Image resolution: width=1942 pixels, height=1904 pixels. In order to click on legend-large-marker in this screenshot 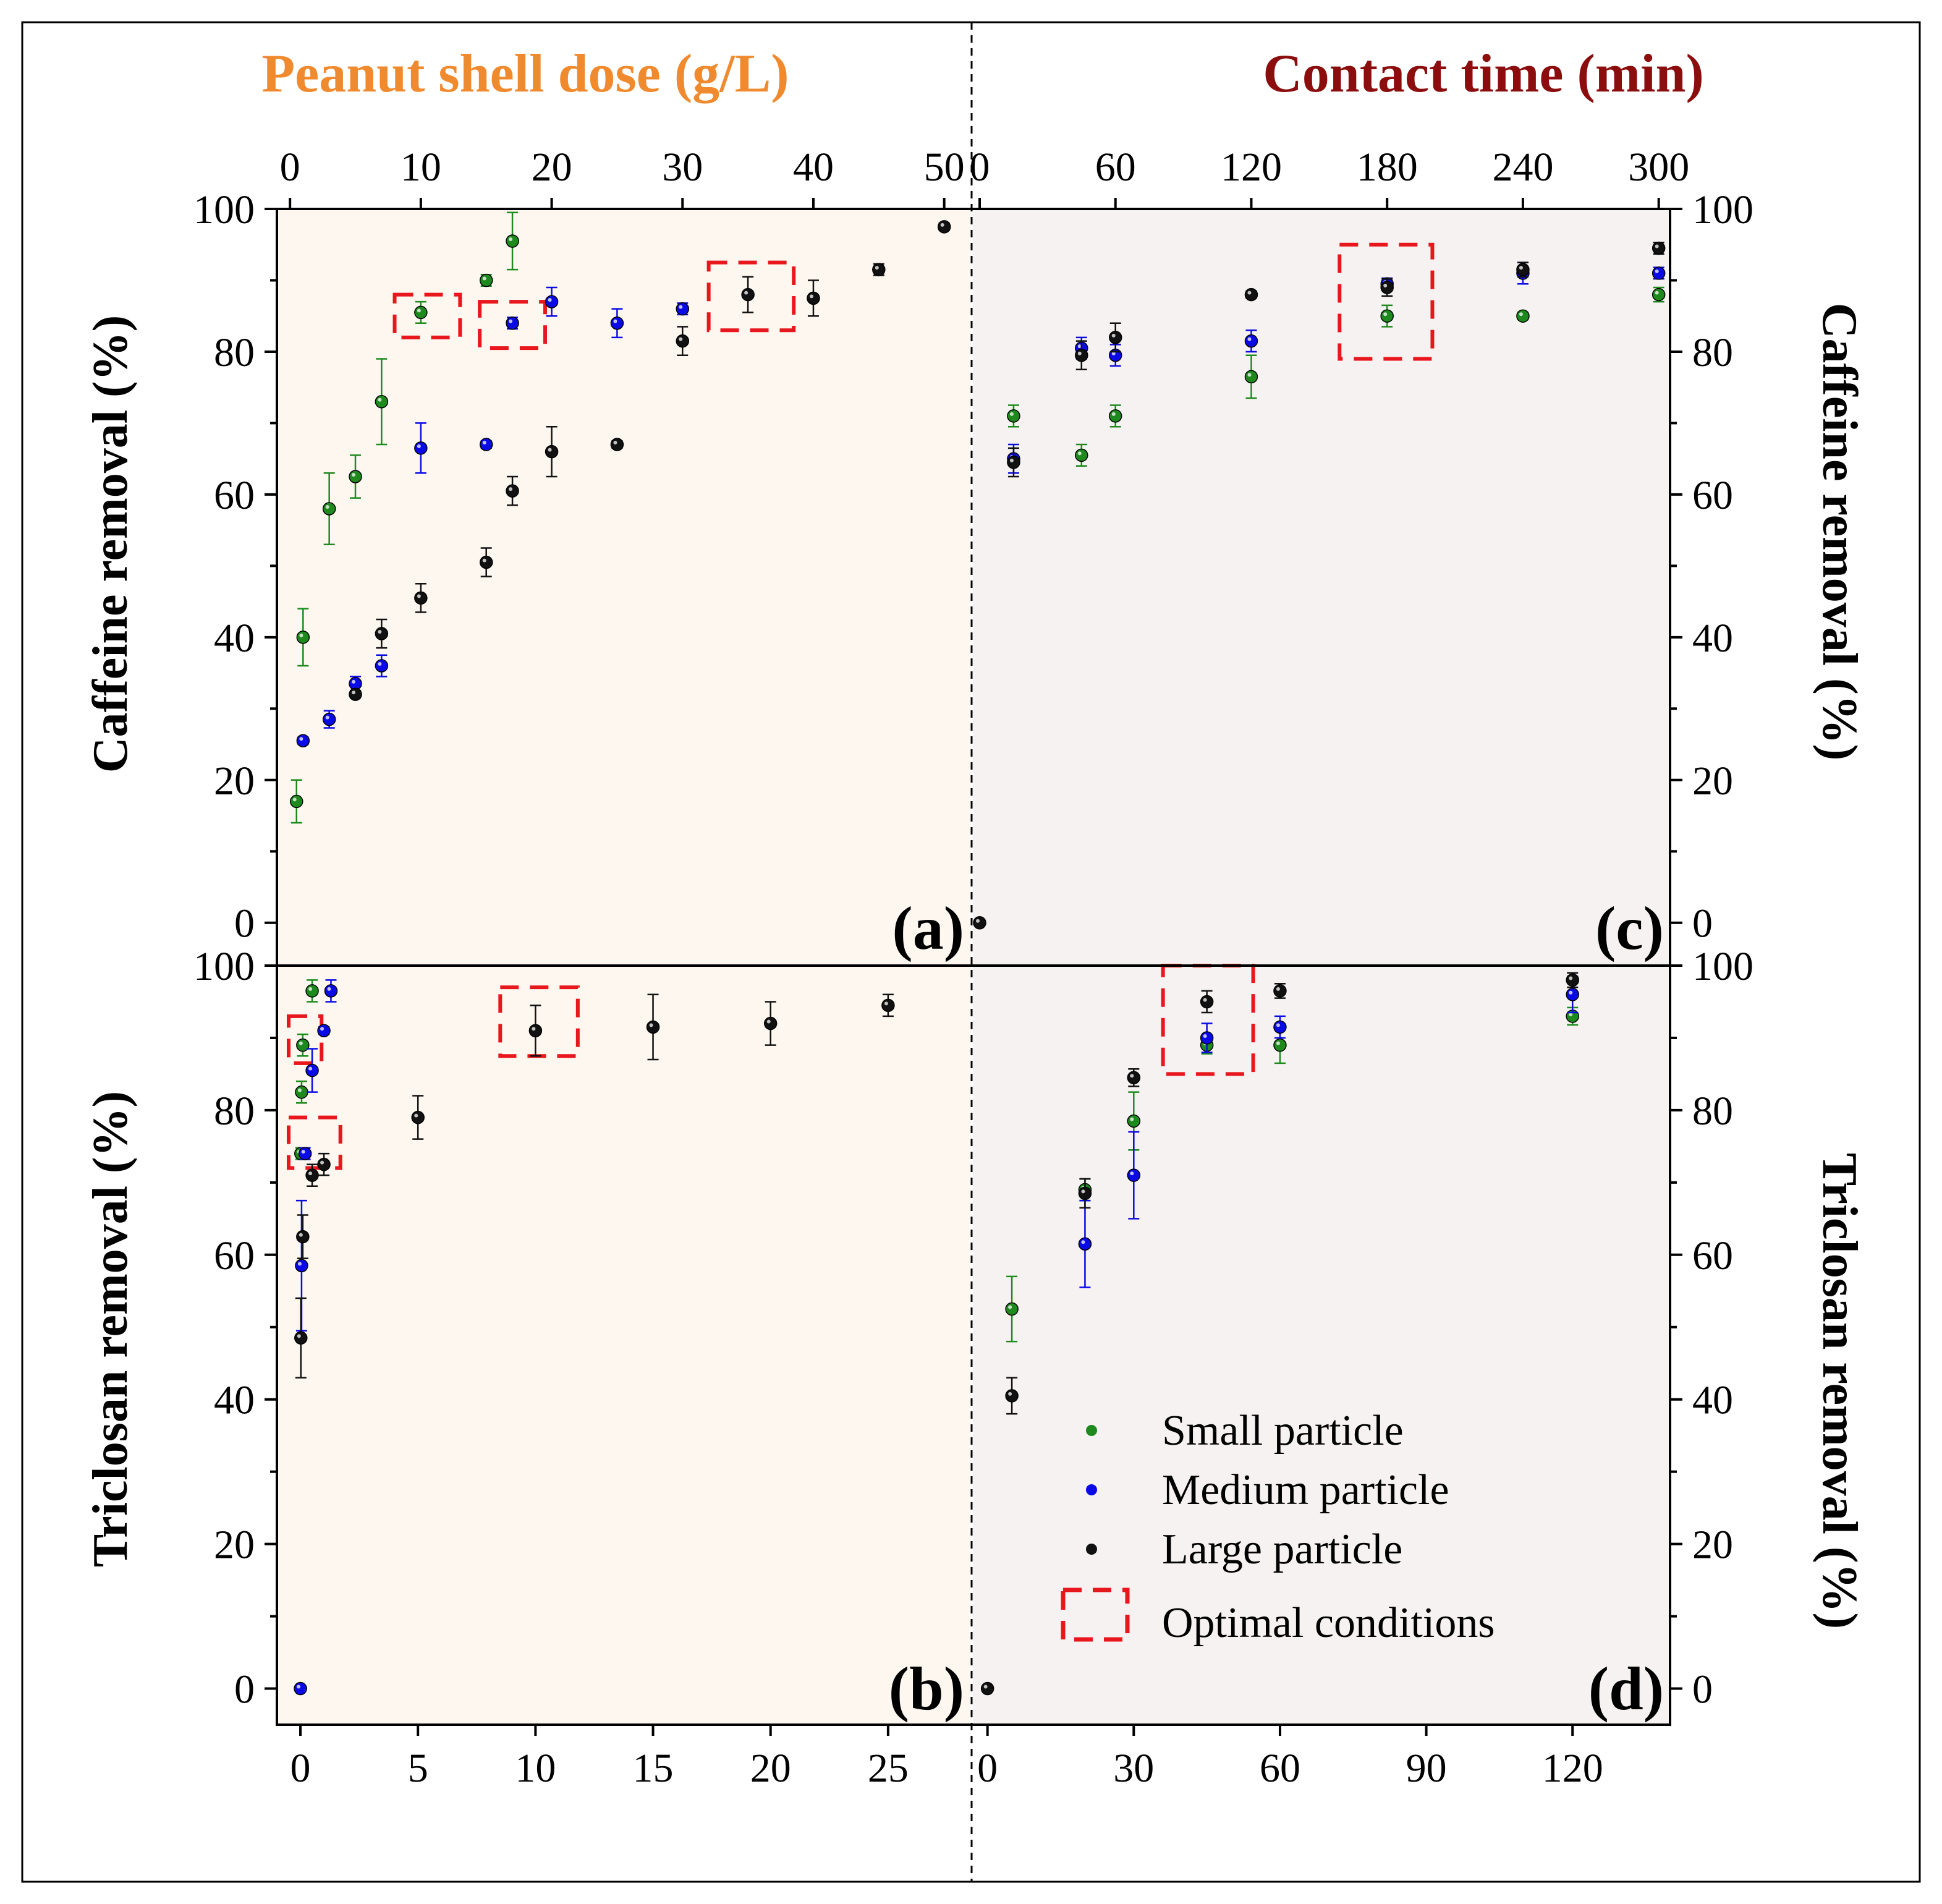, I will do `click(1091, 1549)`.